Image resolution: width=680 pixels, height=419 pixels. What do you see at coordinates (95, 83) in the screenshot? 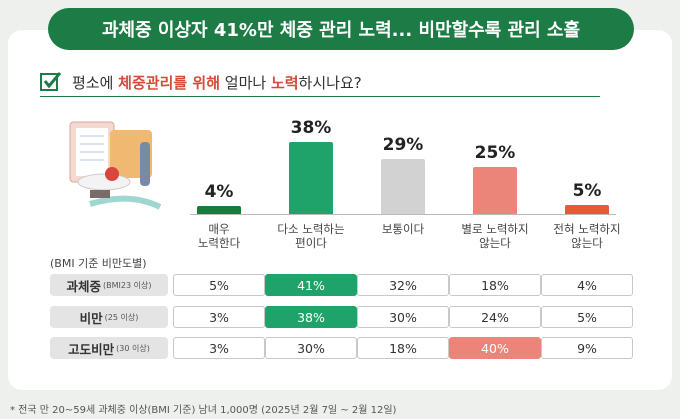
I see `q-text: 평소에` at bounding box center [95, 83].